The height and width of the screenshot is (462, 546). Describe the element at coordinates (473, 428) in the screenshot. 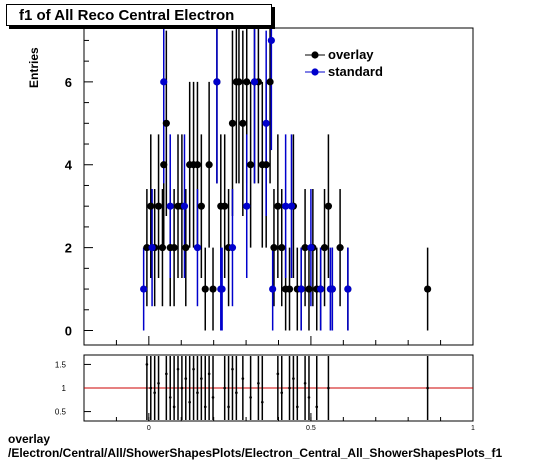

I see `ratio-x-tick-label: 1` at that location.